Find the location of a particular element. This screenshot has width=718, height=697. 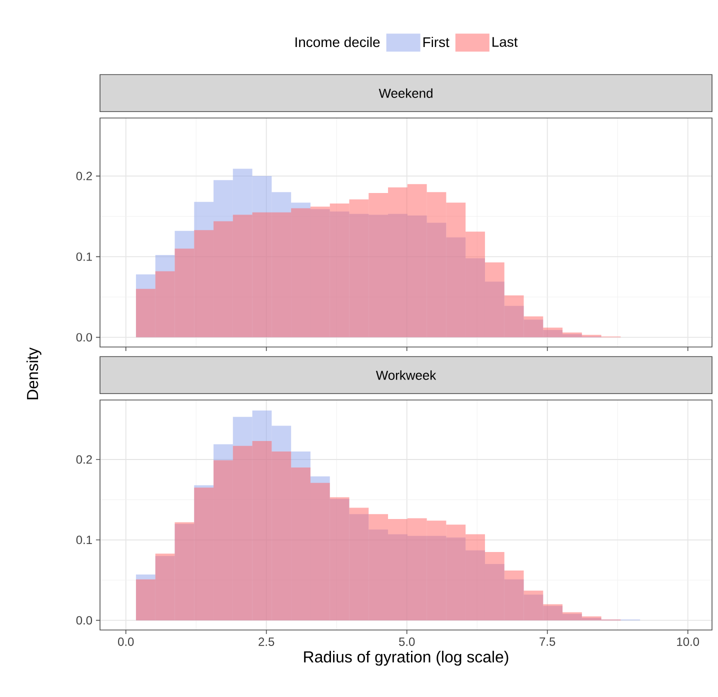

chart-title: Workweek is located at coordinates (406, 375).